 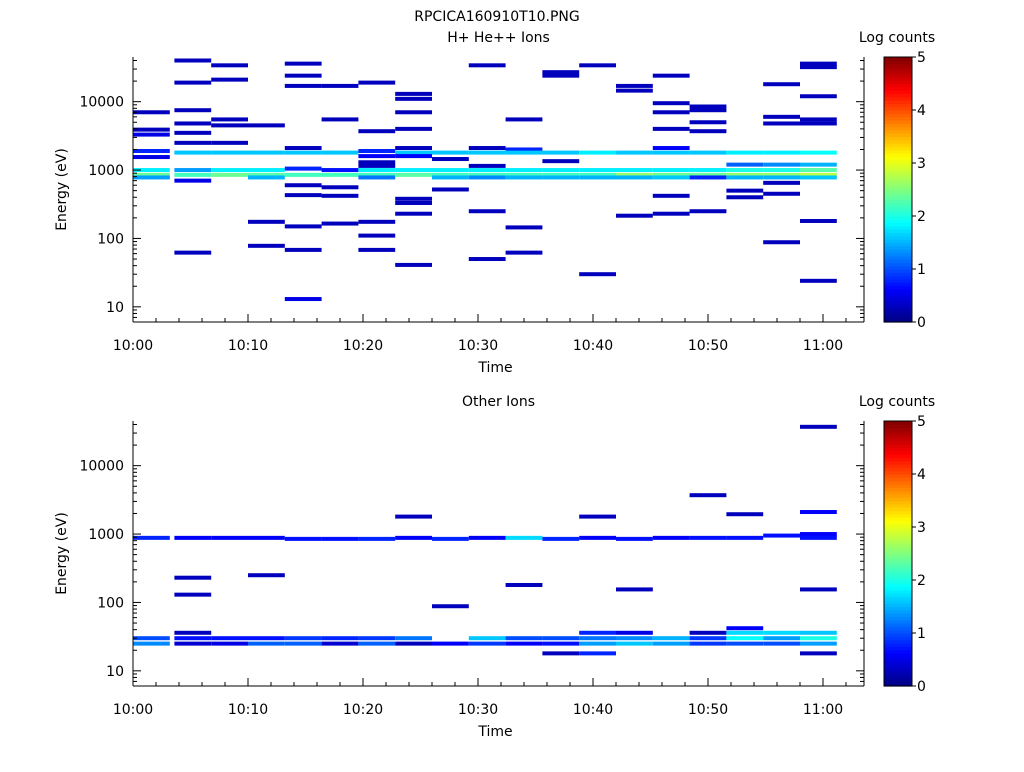 What do you see at coordinates (921, 528) in the screenshot?
I see `colorbar-tick-label: 3` at bounding box center [921, 528].